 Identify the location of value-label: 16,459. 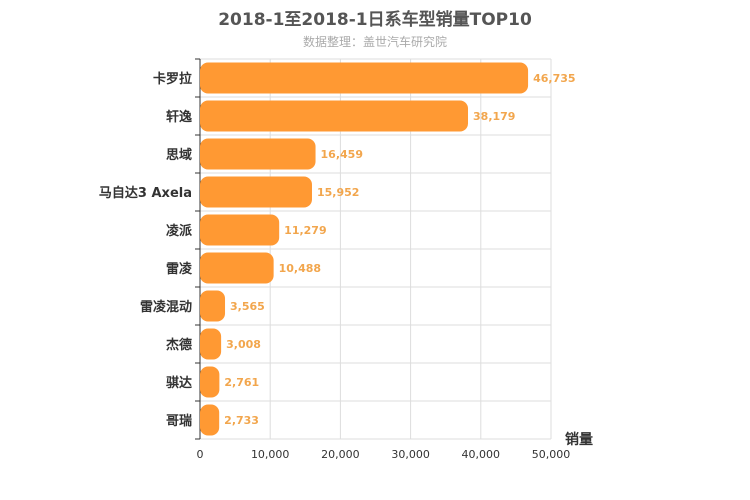
(342, 154).